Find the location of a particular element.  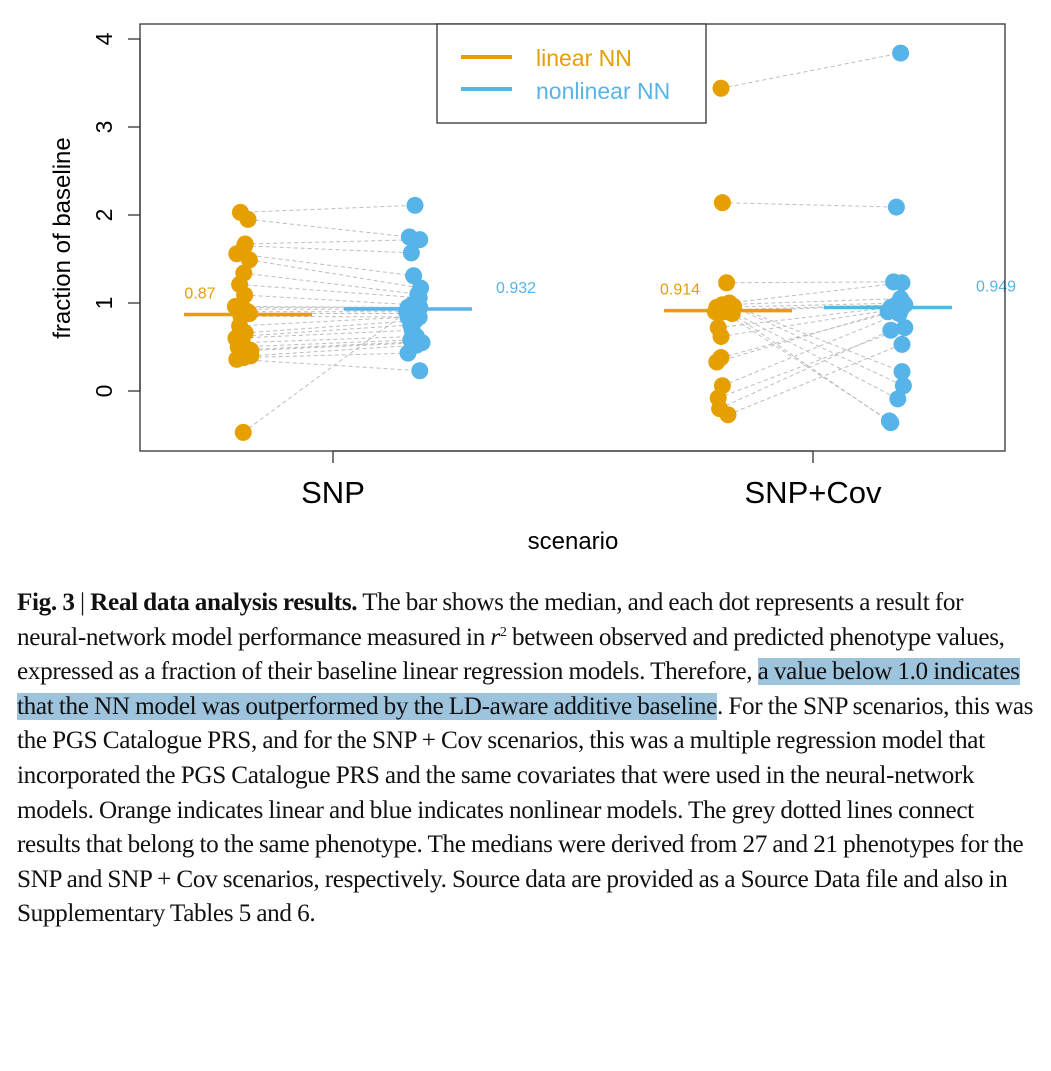

legend-box is located at coordinates (571, 73).